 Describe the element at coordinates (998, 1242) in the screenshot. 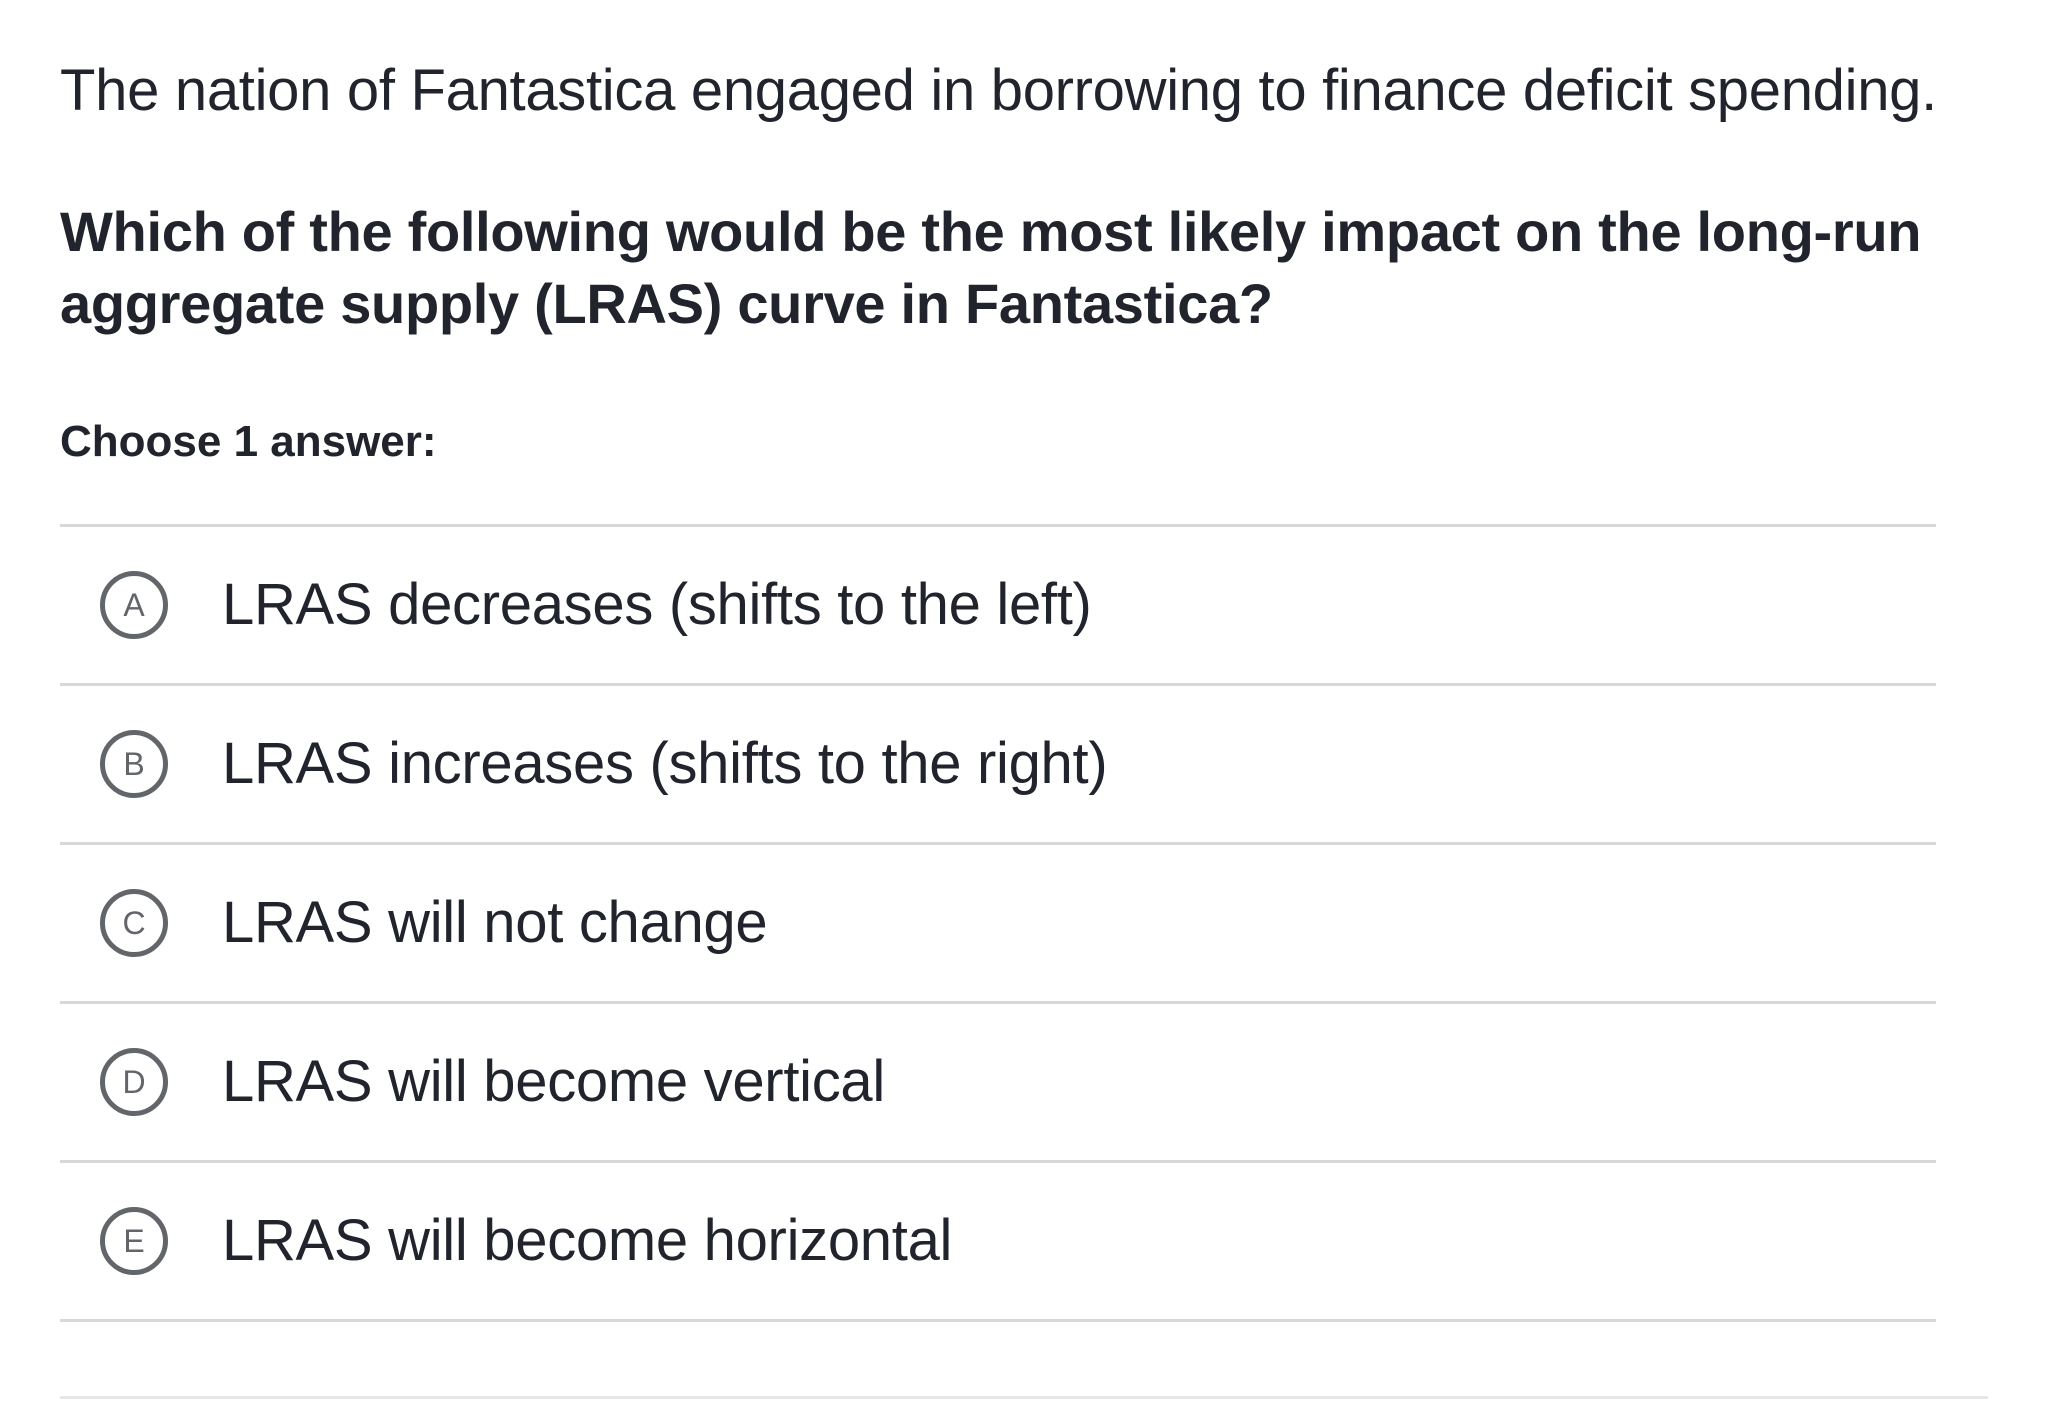

I see `choice-e: E LRAS will become horizontal` at that location.